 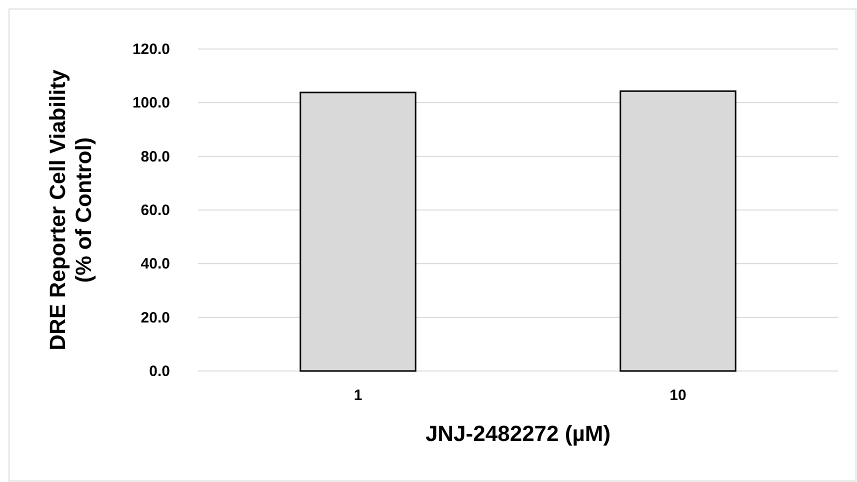 What do you see at coordinates (155, 317) in the screenshot?
I see `y-tick-label: 20.0` at bounding box center [155, 317].